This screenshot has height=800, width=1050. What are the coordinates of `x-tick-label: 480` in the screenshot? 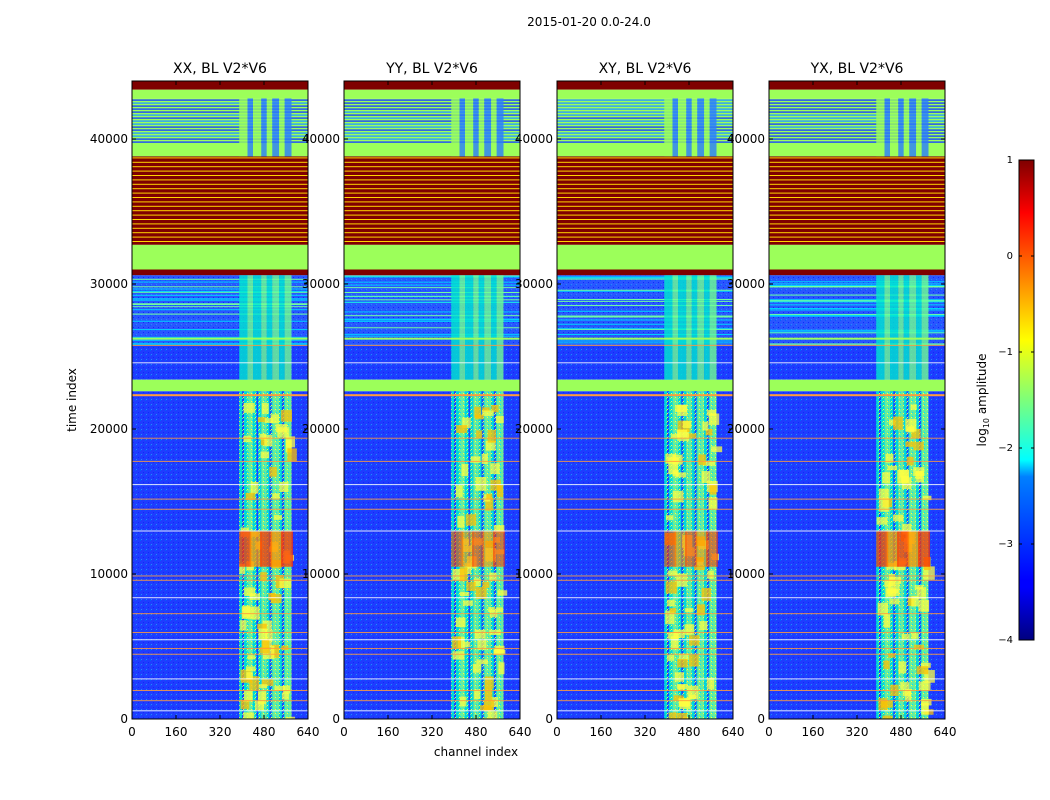 It's located at (689, 732).